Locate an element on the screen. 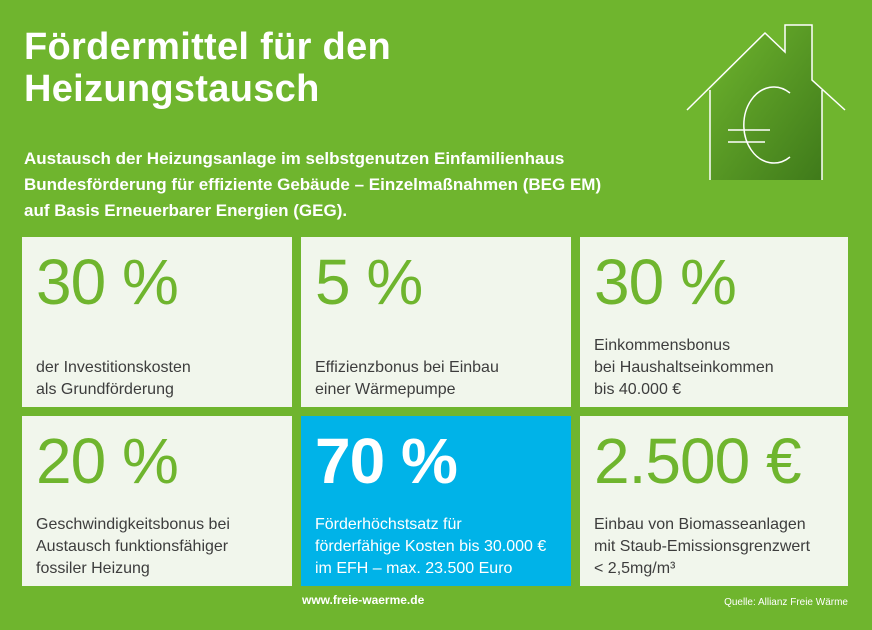 This screenshot has height=630, width=872. website-link: www.freie-waerme.de is located at coordinates (363, 600).